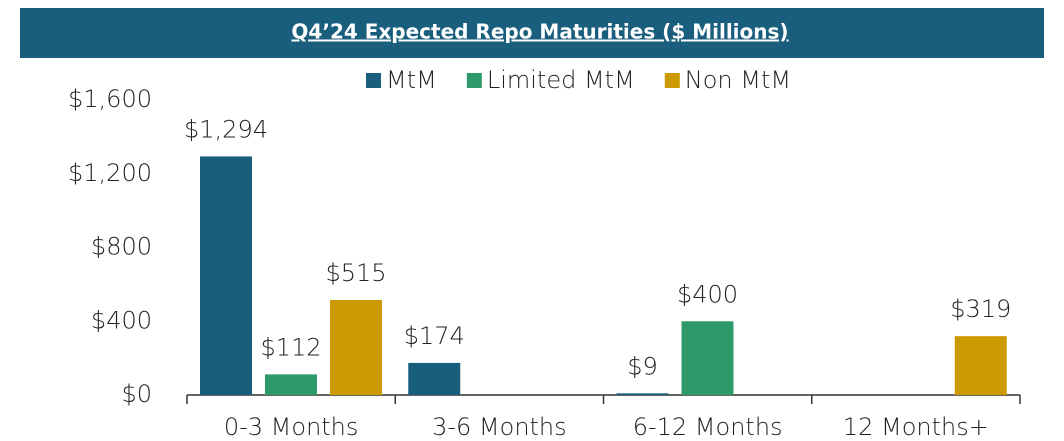 The width and height of the screenshot is (1064, 441). What do you see at coordinates (121, 247) in the screenshot?
I see `y-tick-label: $800` at bounding box center [121, 247].